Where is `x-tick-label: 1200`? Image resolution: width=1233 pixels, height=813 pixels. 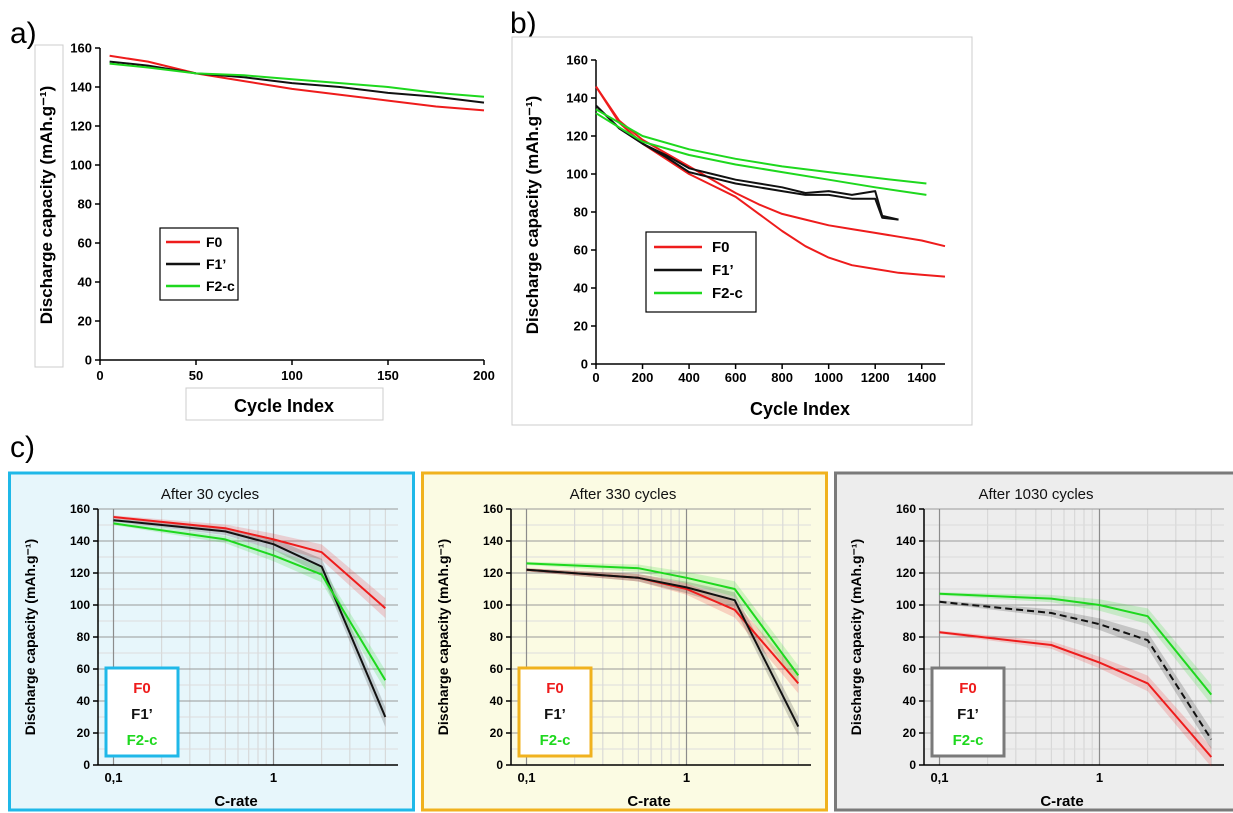
x-tick-label: 1200 is located at coordinates (875, 377).